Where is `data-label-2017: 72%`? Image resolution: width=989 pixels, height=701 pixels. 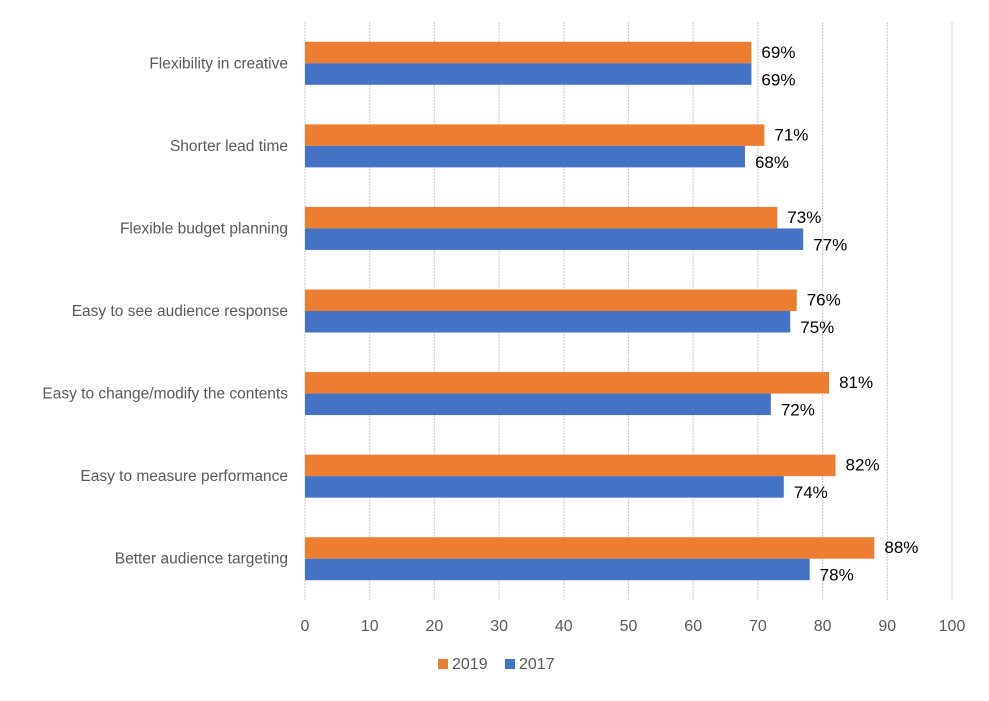
data-label-2017: 72% is located at coordinates (798, 410).